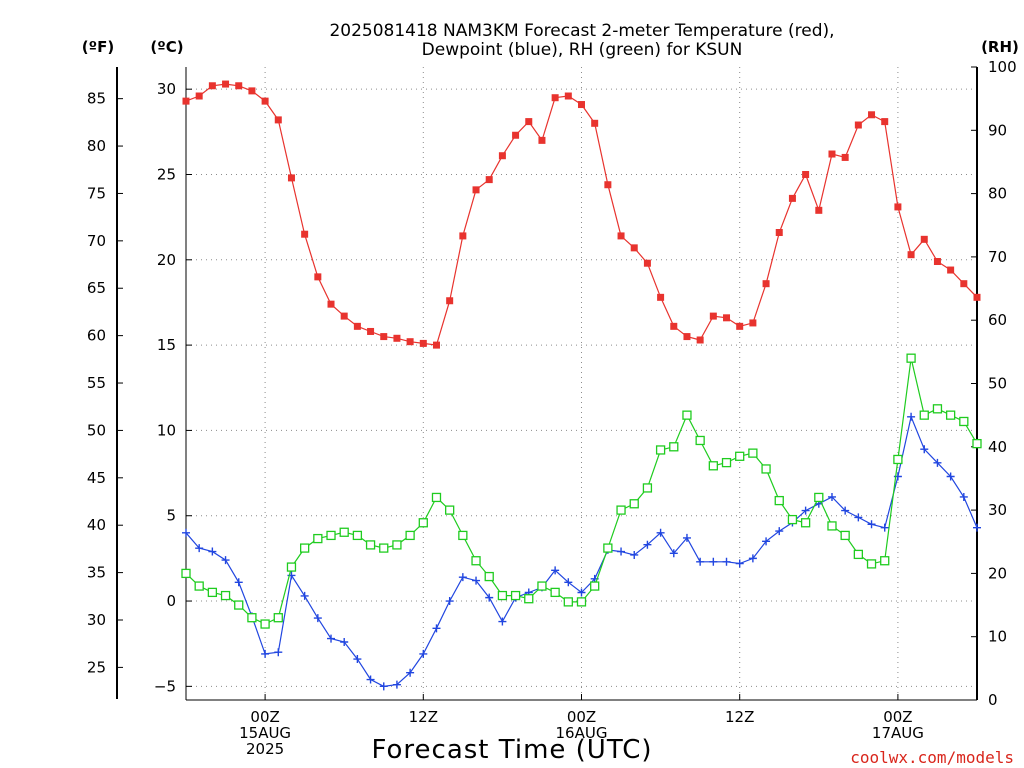 The width and height of the screenshot is (1024, 768). Describe the element at coordinates (997, 637) in the screenshot. I see `rh-tick-label: 10` at that location.